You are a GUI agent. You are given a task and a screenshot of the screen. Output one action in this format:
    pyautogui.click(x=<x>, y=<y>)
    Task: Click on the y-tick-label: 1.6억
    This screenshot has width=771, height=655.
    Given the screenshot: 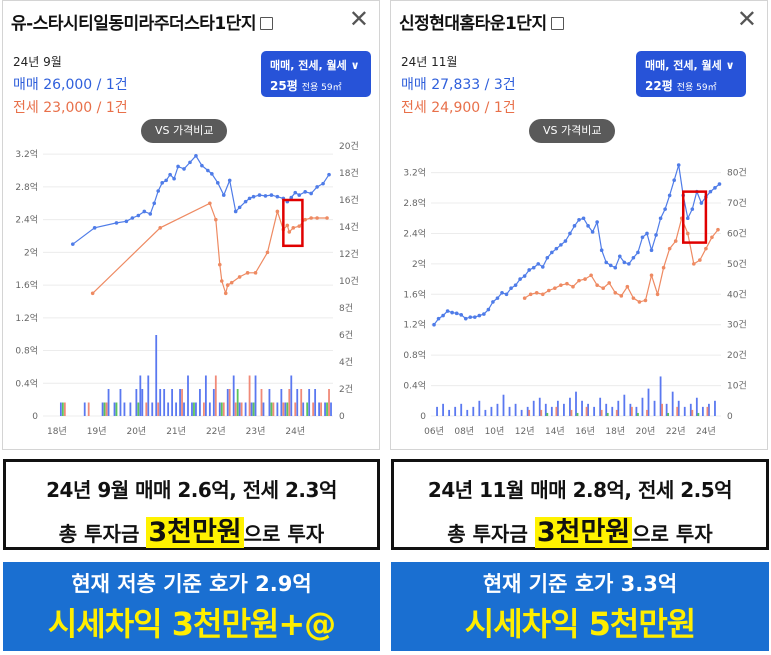 What is the action you would take?
    pyautogui.click(x=414, y=294)
    